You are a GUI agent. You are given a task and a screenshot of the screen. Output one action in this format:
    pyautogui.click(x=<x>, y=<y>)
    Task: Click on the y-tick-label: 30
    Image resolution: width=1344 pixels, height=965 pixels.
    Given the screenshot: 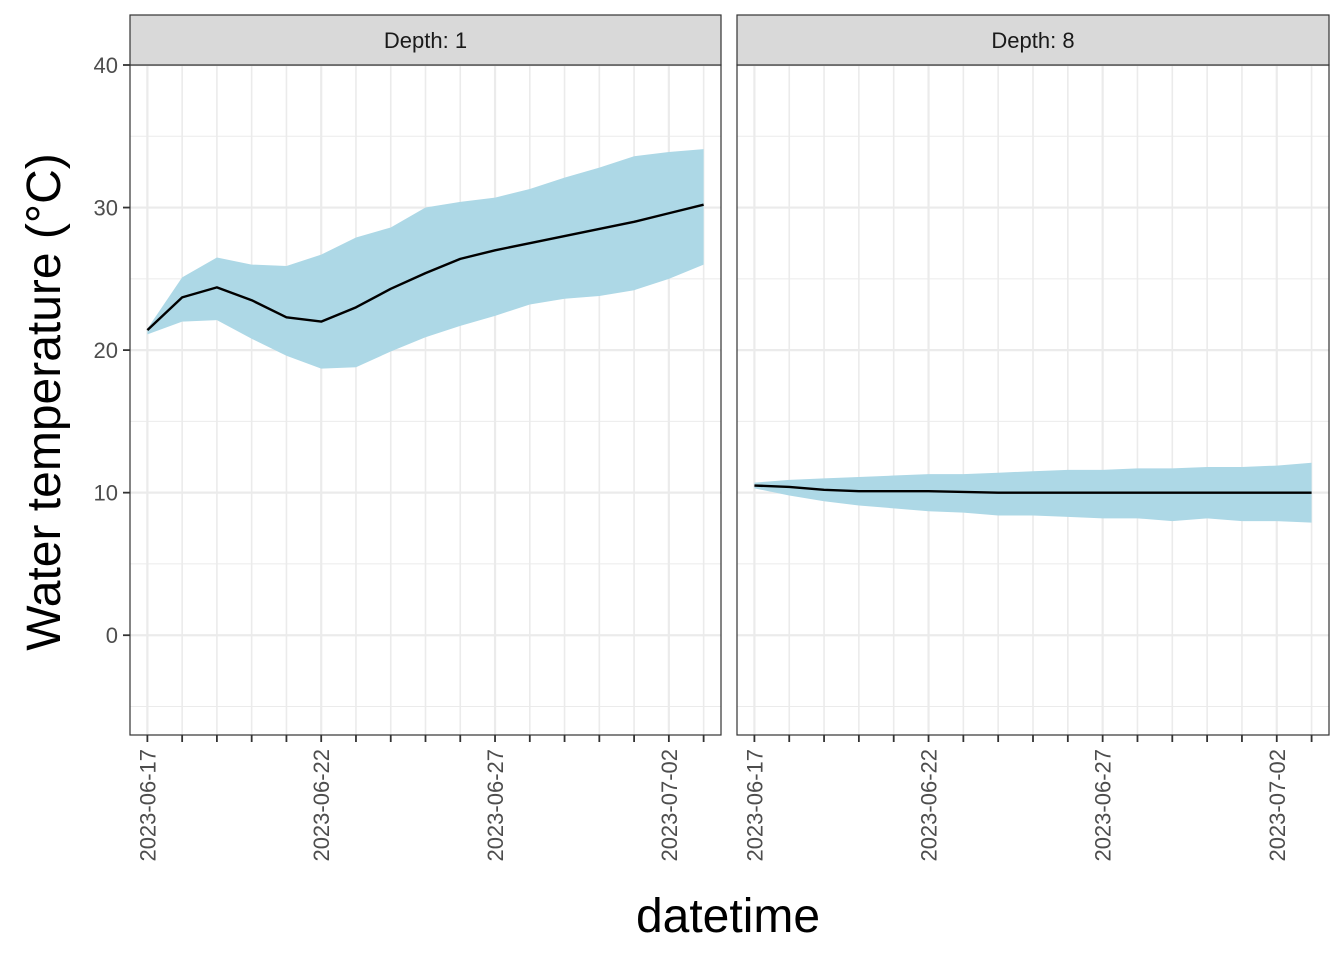 What is the action you would take?
    pyautogui.click(x=106, y=208)
    